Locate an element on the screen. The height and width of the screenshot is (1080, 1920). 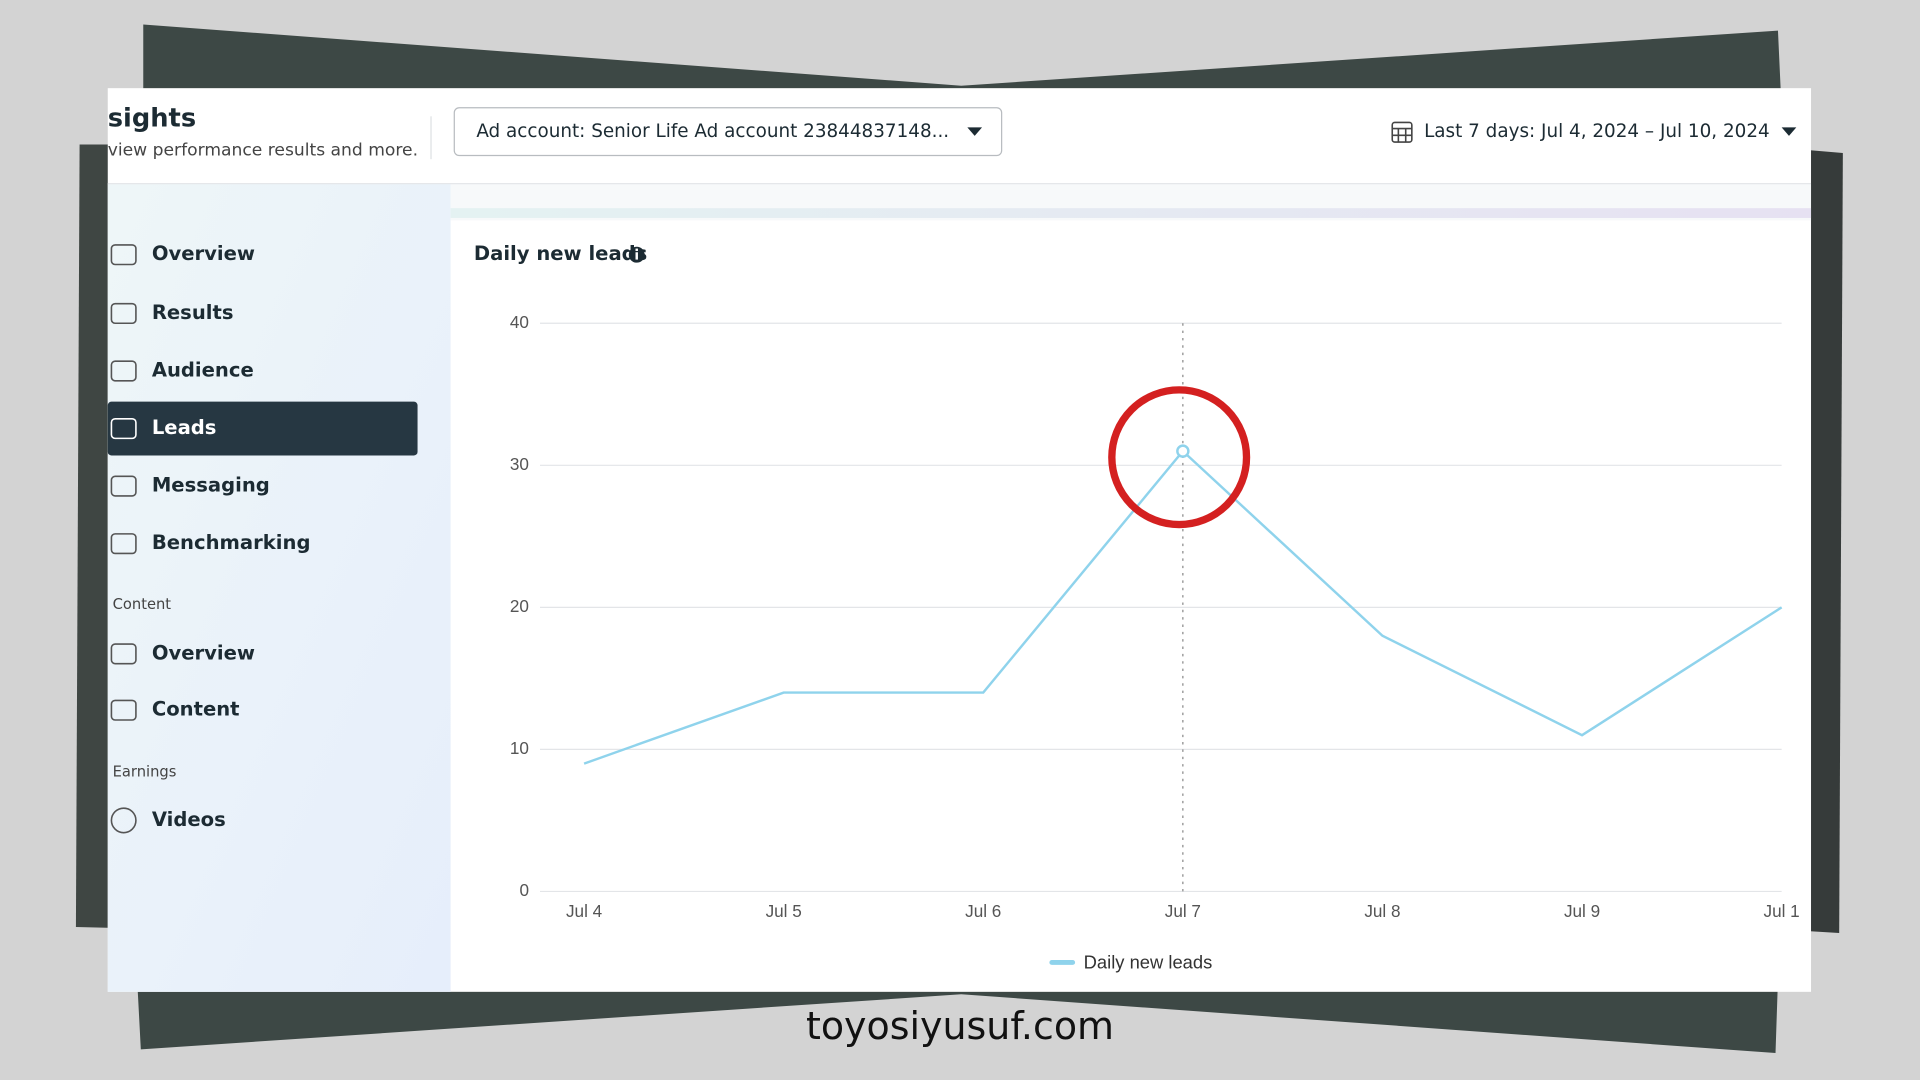
calendar-icon is located at coordinates (1402, 132).